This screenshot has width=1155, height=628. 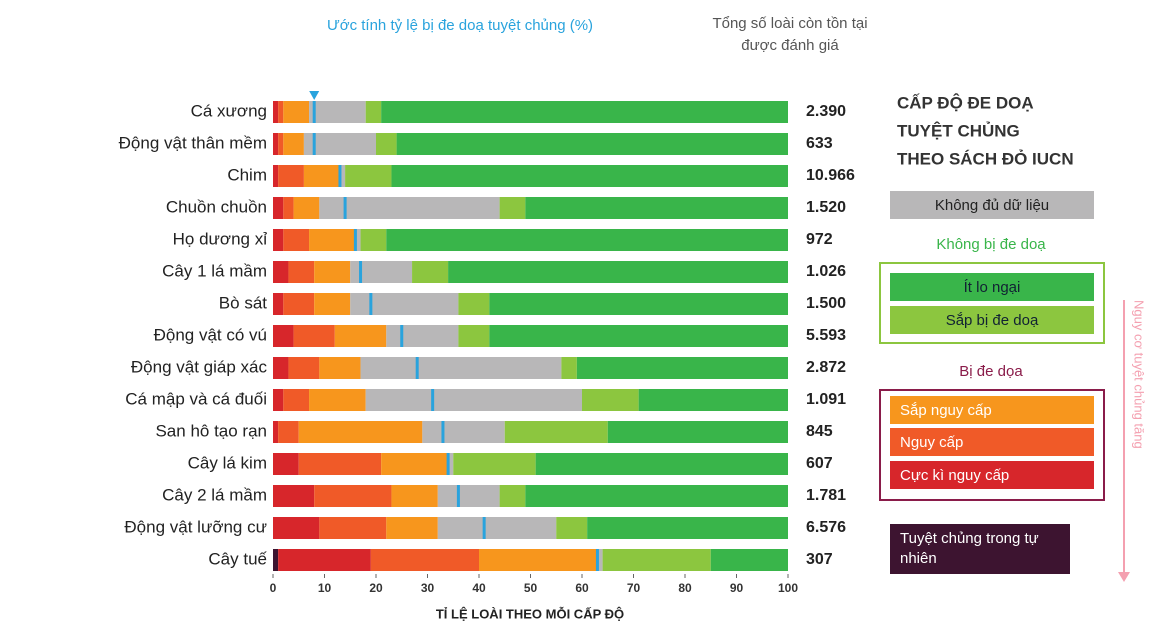 What do you see at coordinates (193, 142) in the screenshot?
I see `category-label: Động vật thân mềm` at bounding box center [193, 142].